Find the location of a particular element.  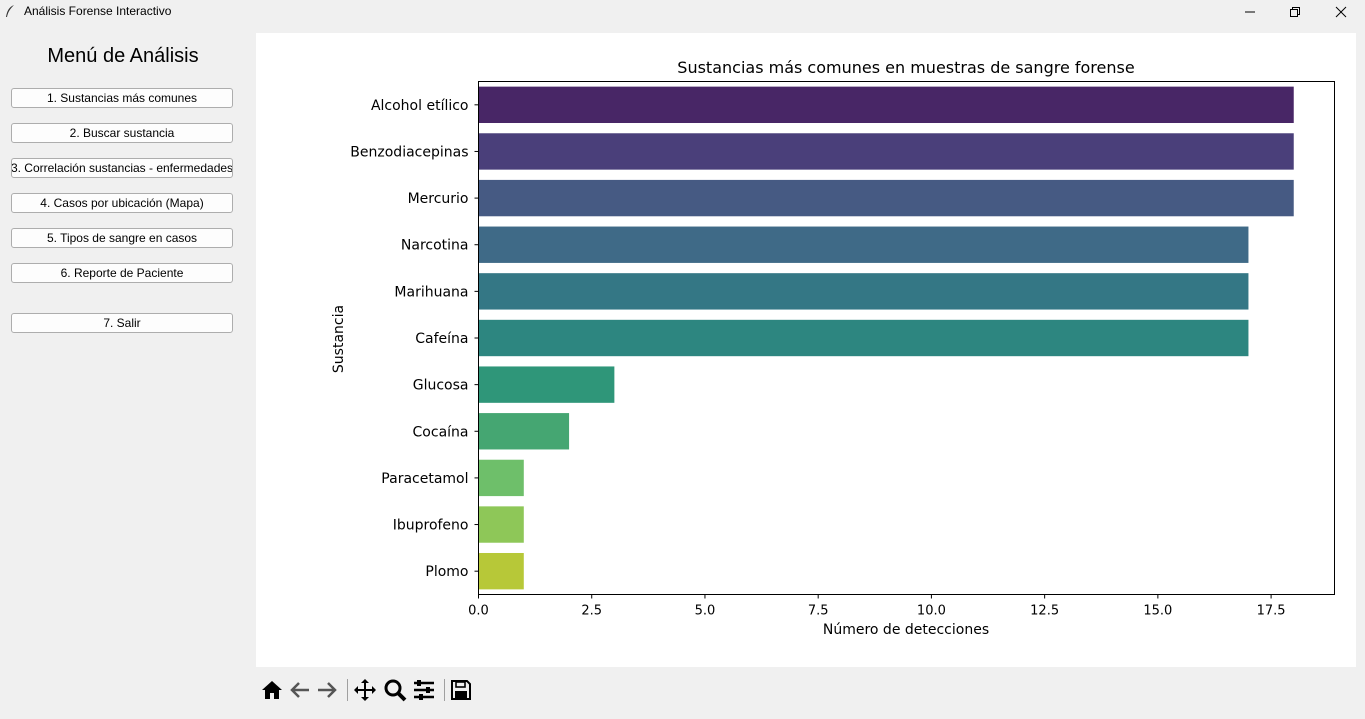

save-icon is located at coordinates (461, 690).